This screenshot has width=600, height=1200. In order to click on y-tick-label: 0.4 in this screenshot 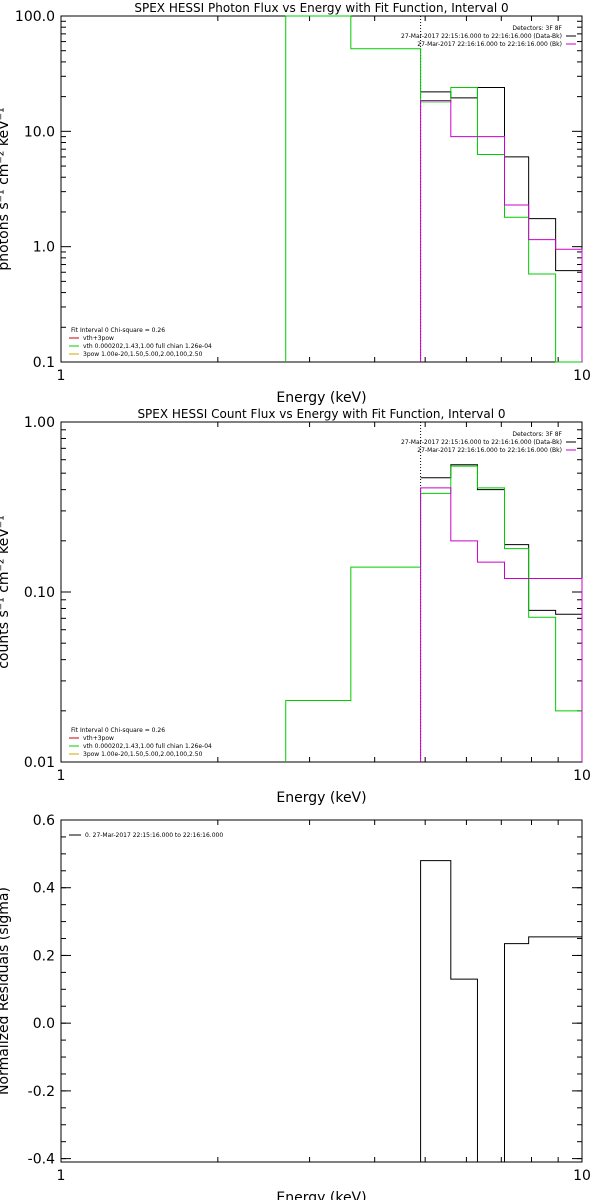, I will do `click(44, 889)`.